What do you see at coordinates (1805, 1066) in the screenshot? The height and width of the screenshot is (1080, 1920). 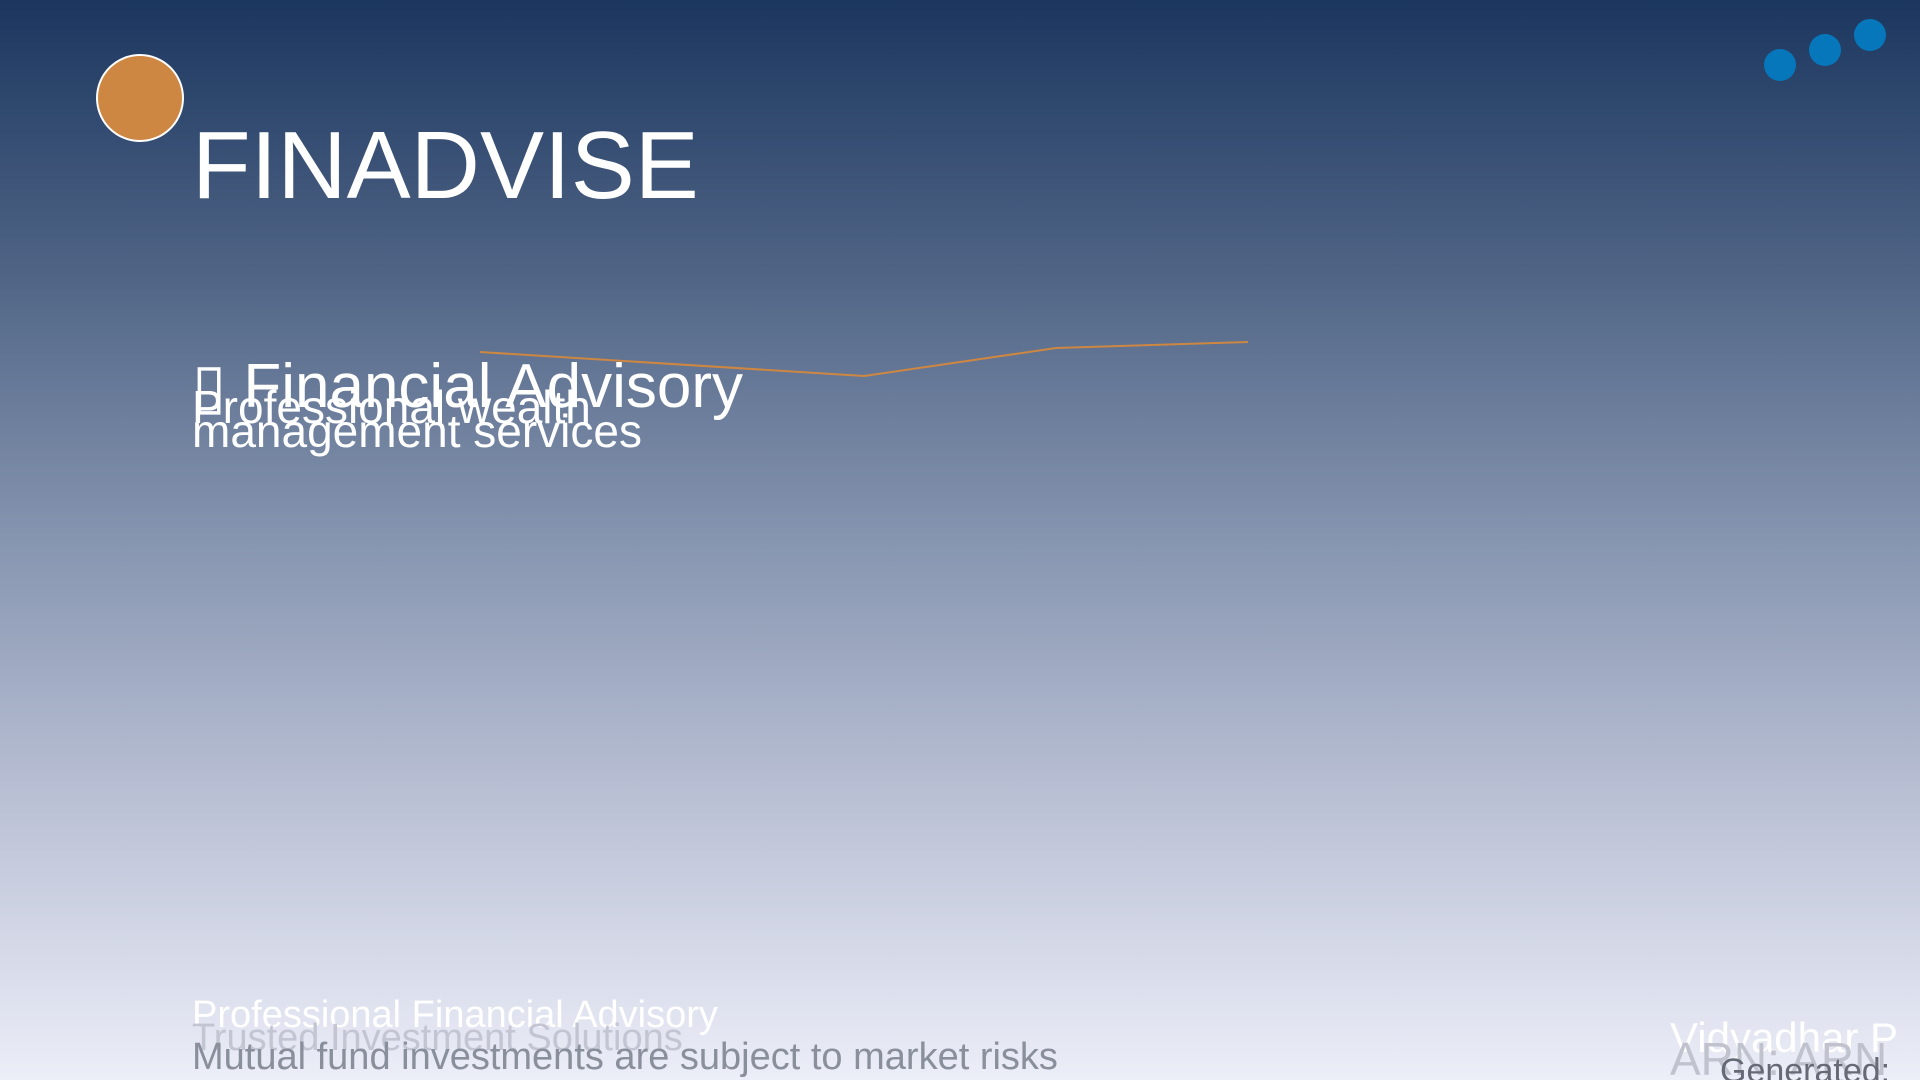 I see `generated-label: Generated:` at bounding box center [1805, 1066].